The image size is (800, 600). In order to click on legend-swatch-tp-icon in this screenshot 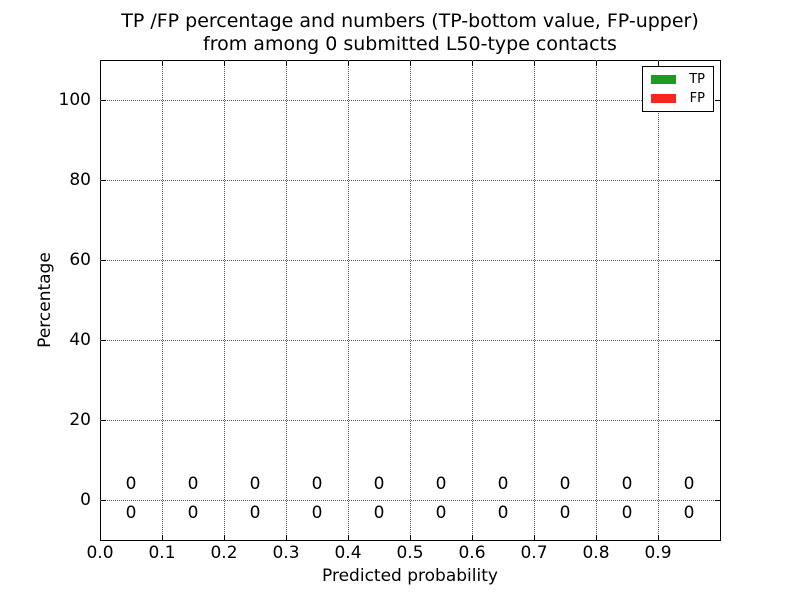, I will do `click(663, 79)`.